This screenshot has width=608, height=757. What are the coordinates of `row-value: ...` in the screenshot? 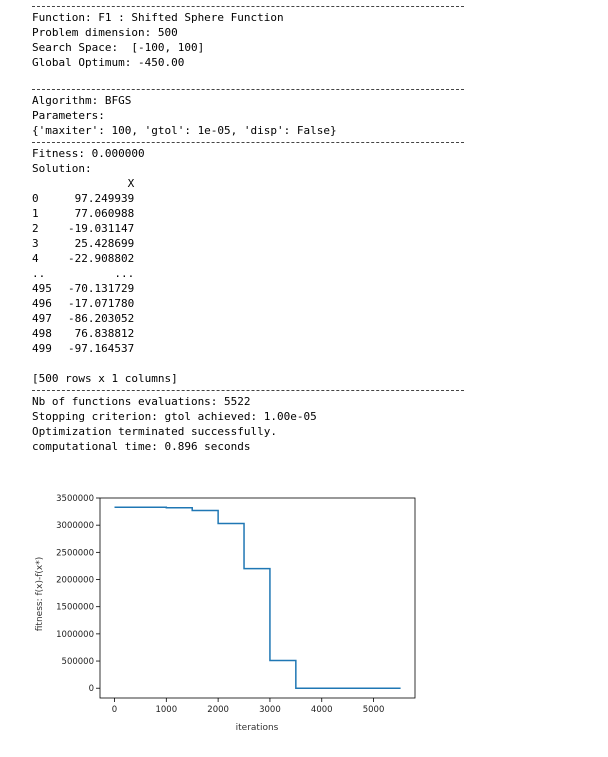 It's located at (124, 273).